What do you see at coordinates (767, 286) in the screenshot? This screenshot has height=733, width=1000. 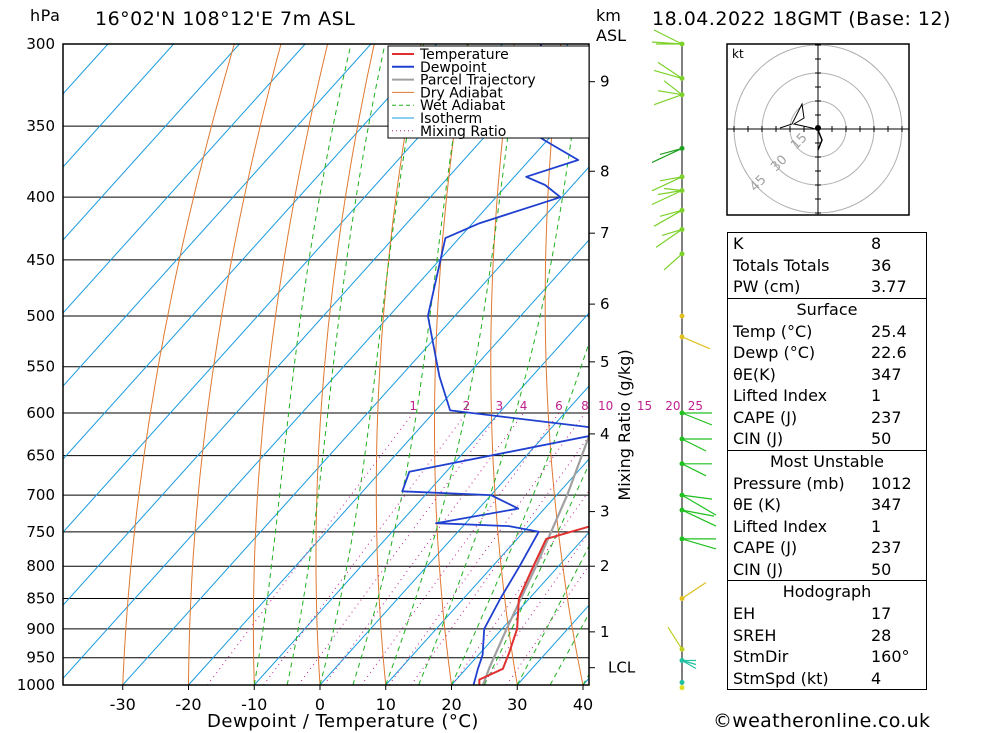 I see `index-label: PW (cm)` at bounding box center [767, 286].